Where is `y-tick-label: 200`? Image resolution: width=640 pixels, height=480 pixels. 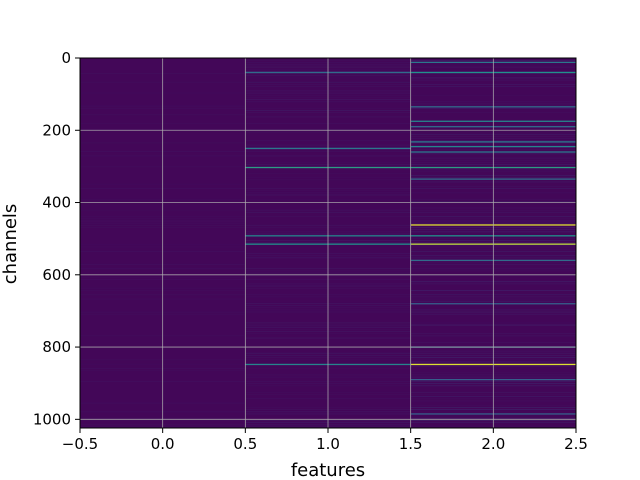
y-tick-label: 200 is located at coordinates (56, 130).